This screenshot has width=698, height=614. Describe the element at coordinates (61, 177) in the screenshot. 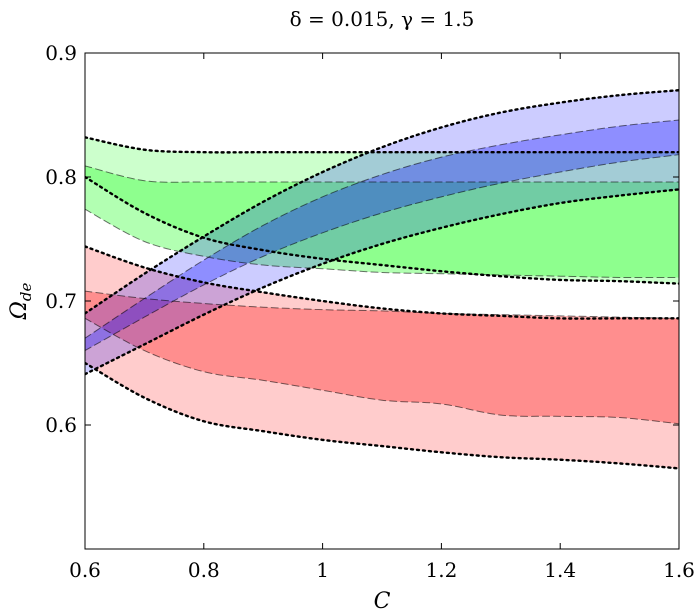

I see `y-tick-label: 0.8` at that location.